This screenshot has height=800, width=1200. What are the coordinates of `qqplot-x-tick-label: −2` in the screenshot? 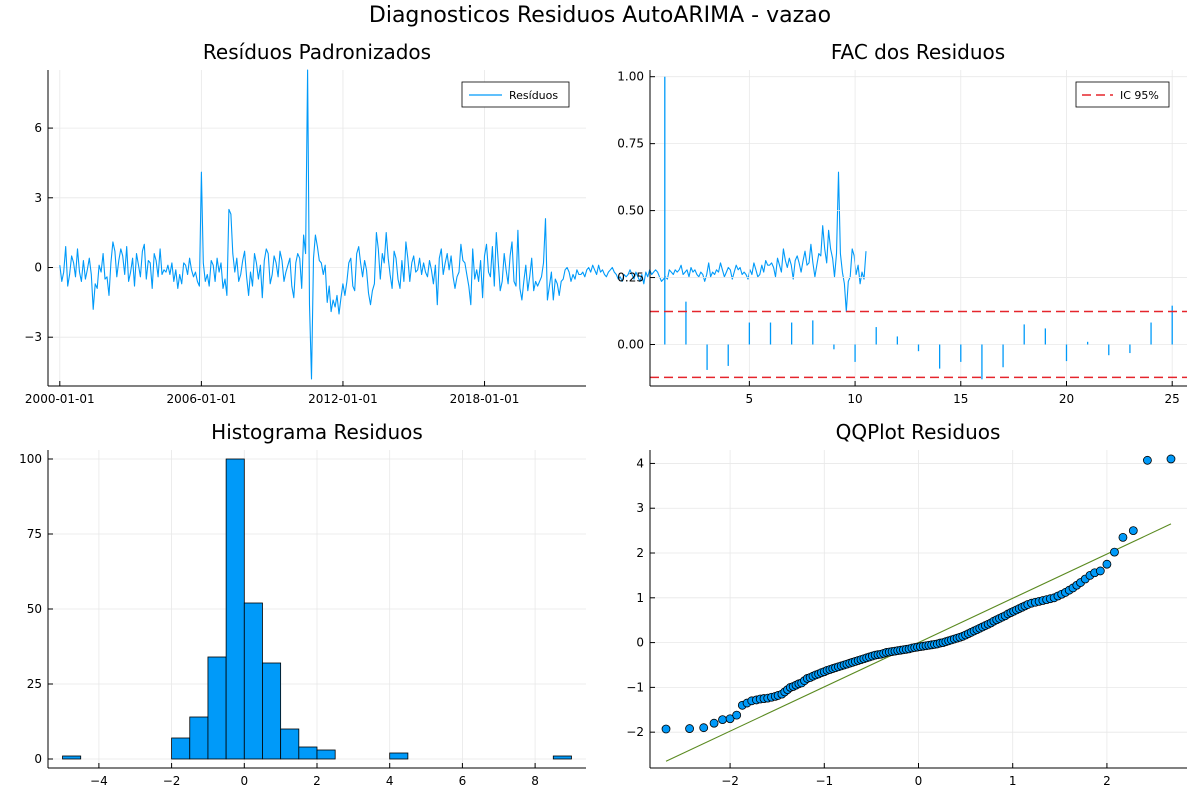 It's located at (730, 781).